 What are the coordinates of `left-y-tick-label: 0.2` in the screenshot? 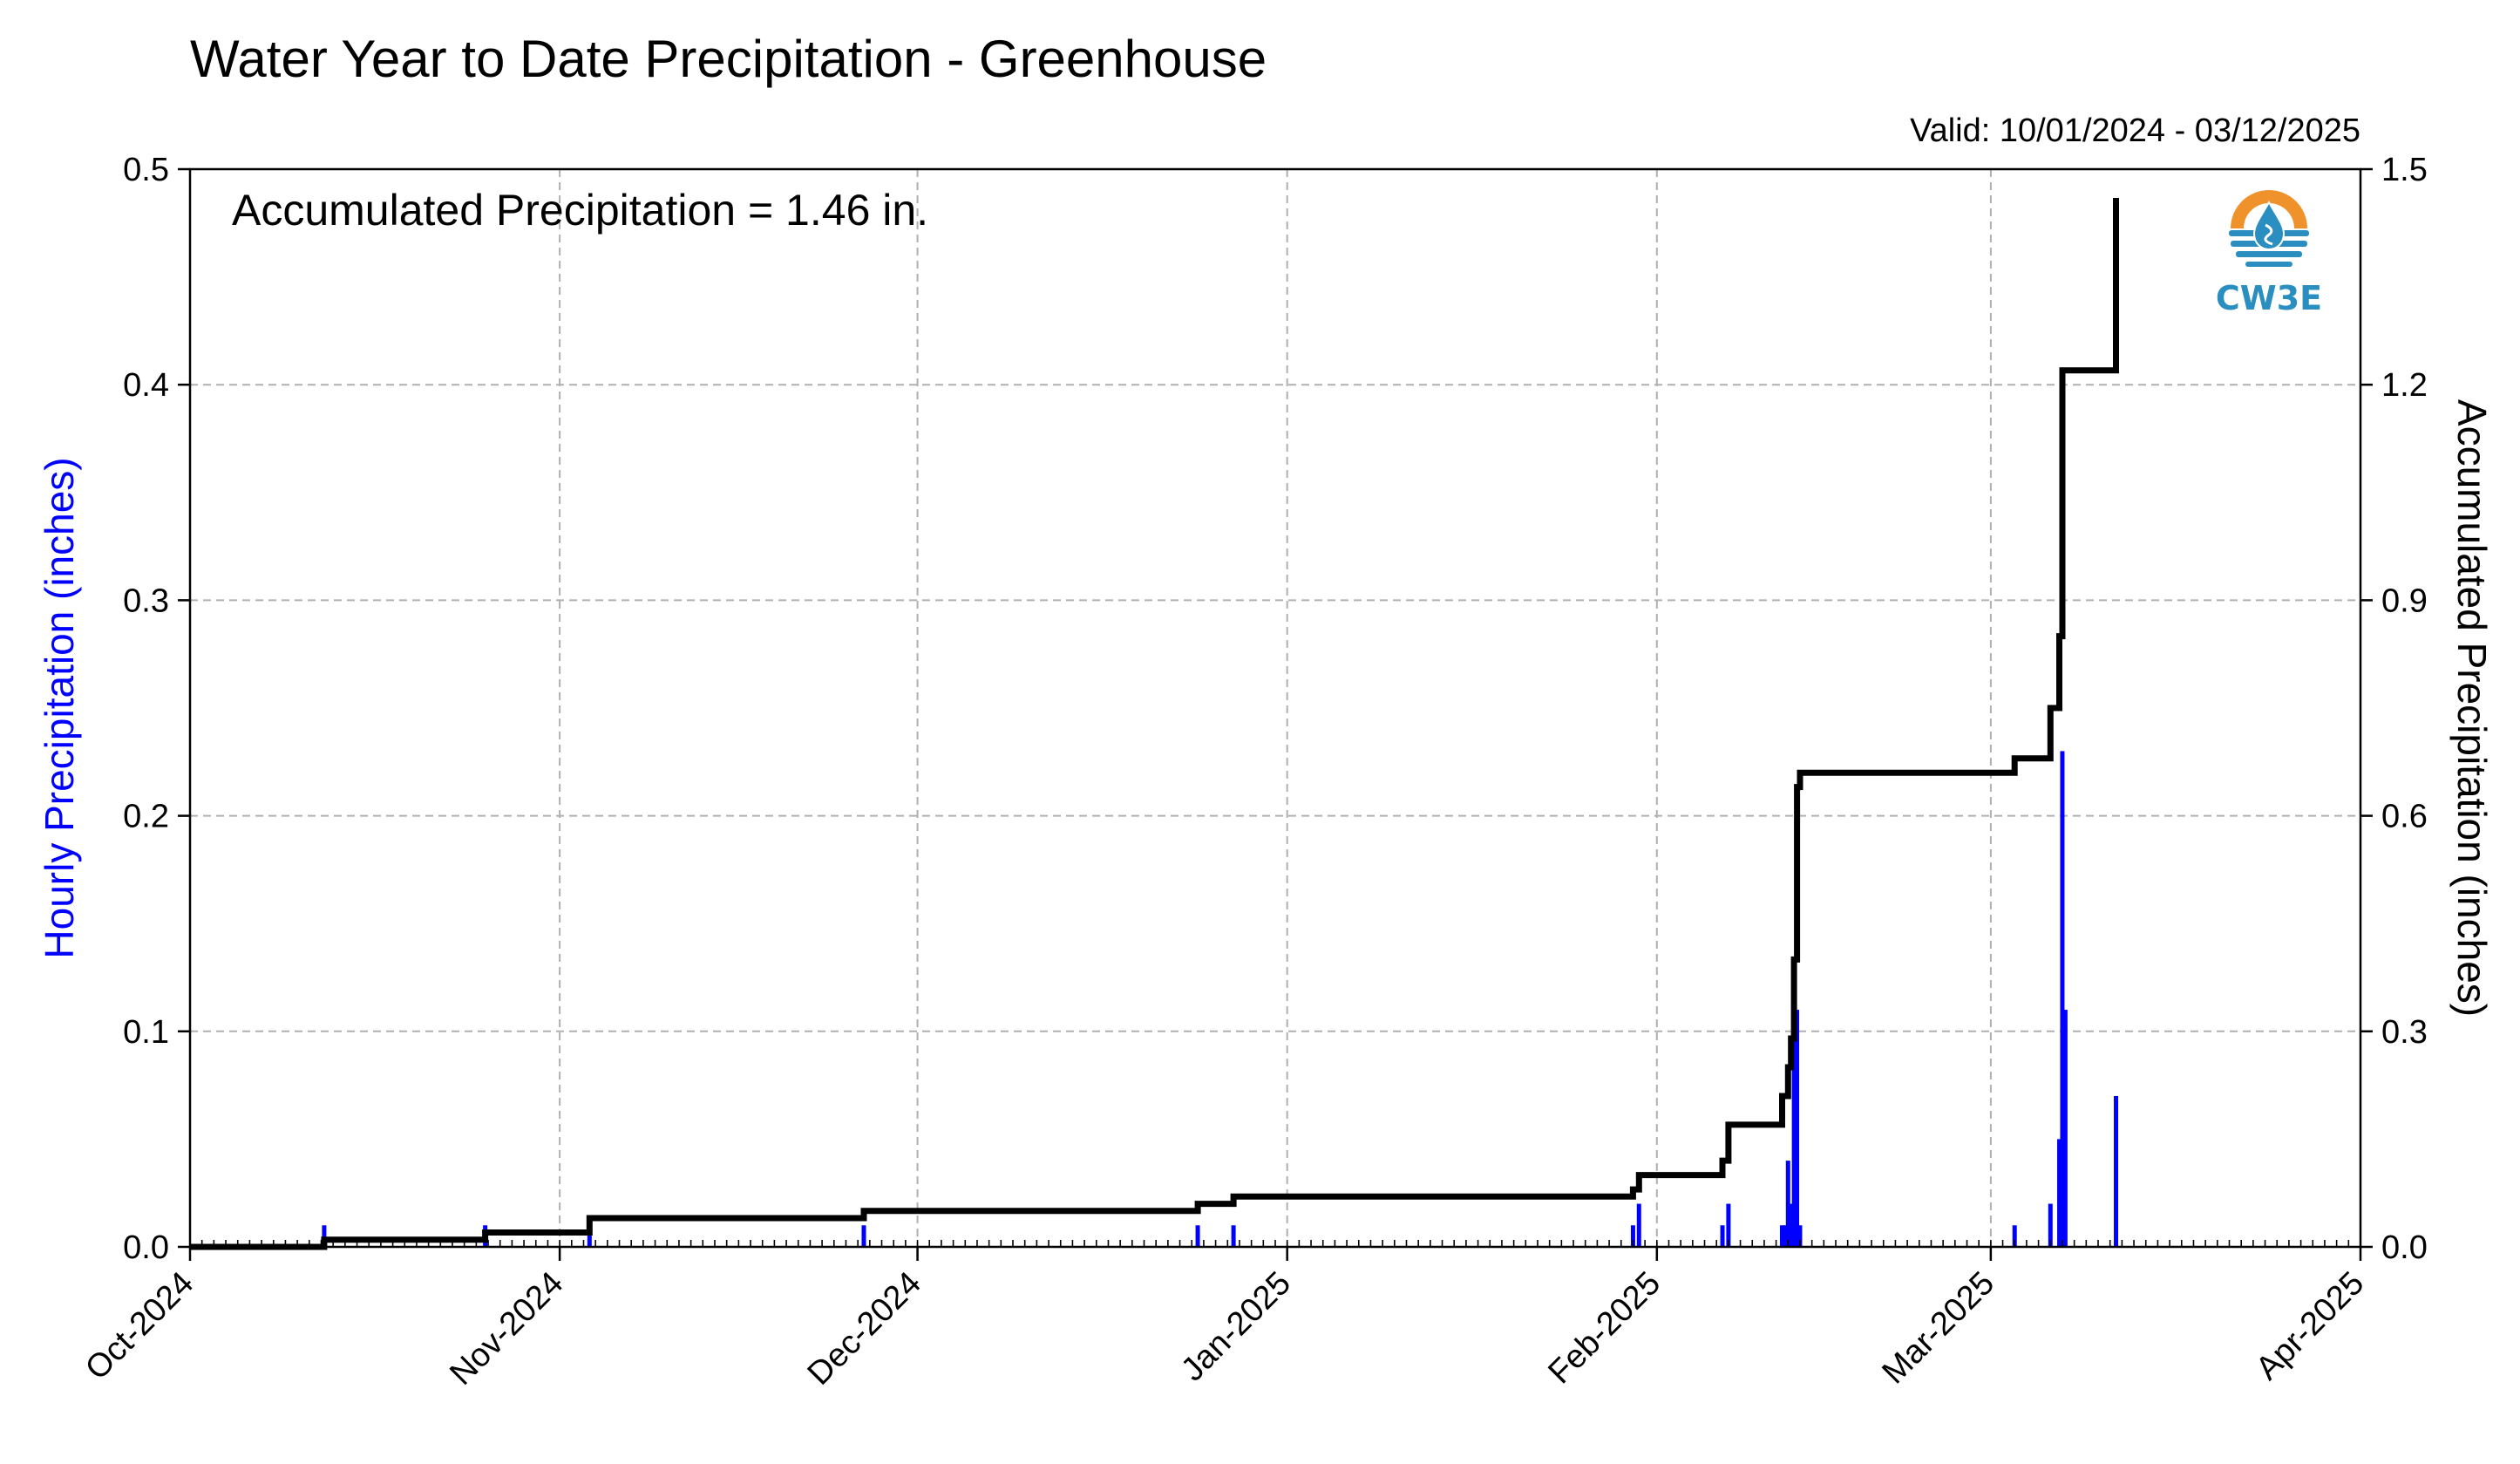 It's located at (146, 817).